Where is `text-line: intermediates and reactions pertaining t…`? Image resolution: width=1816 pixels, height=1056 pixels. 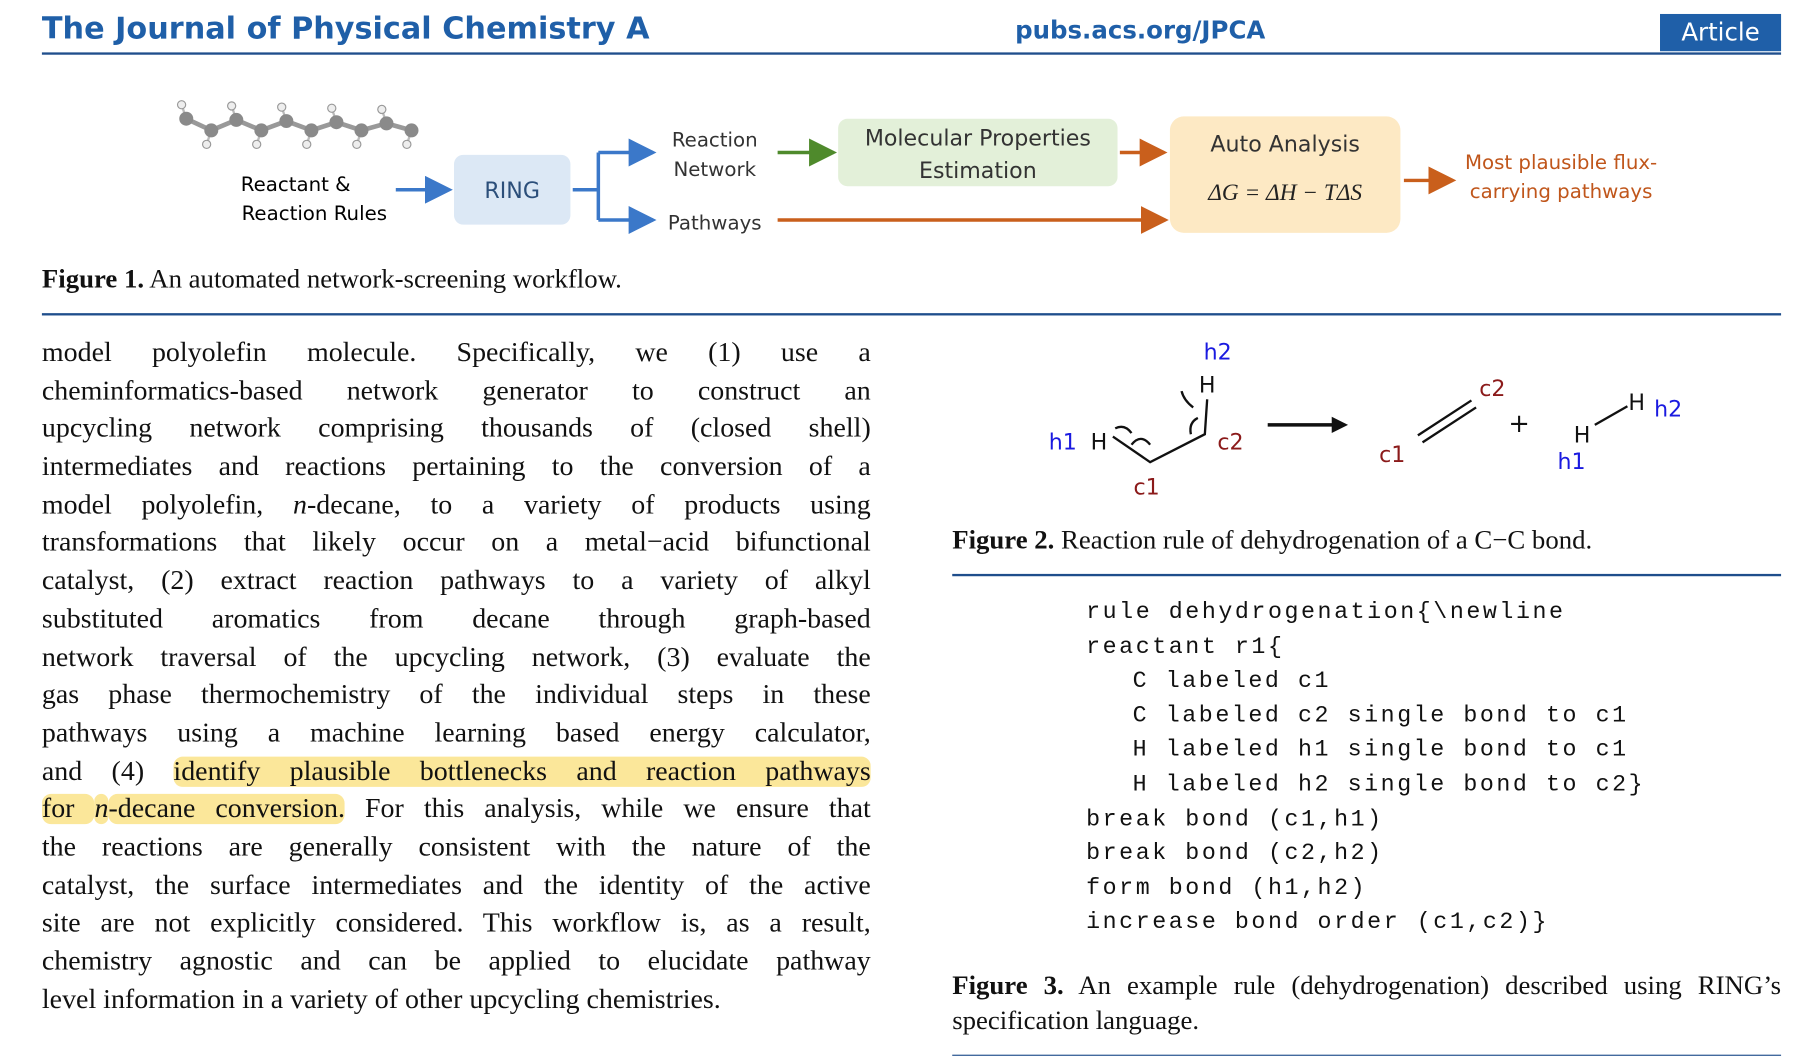 text-line: intermediates and reactions pertaining t… is located at coordinates (456, 467).